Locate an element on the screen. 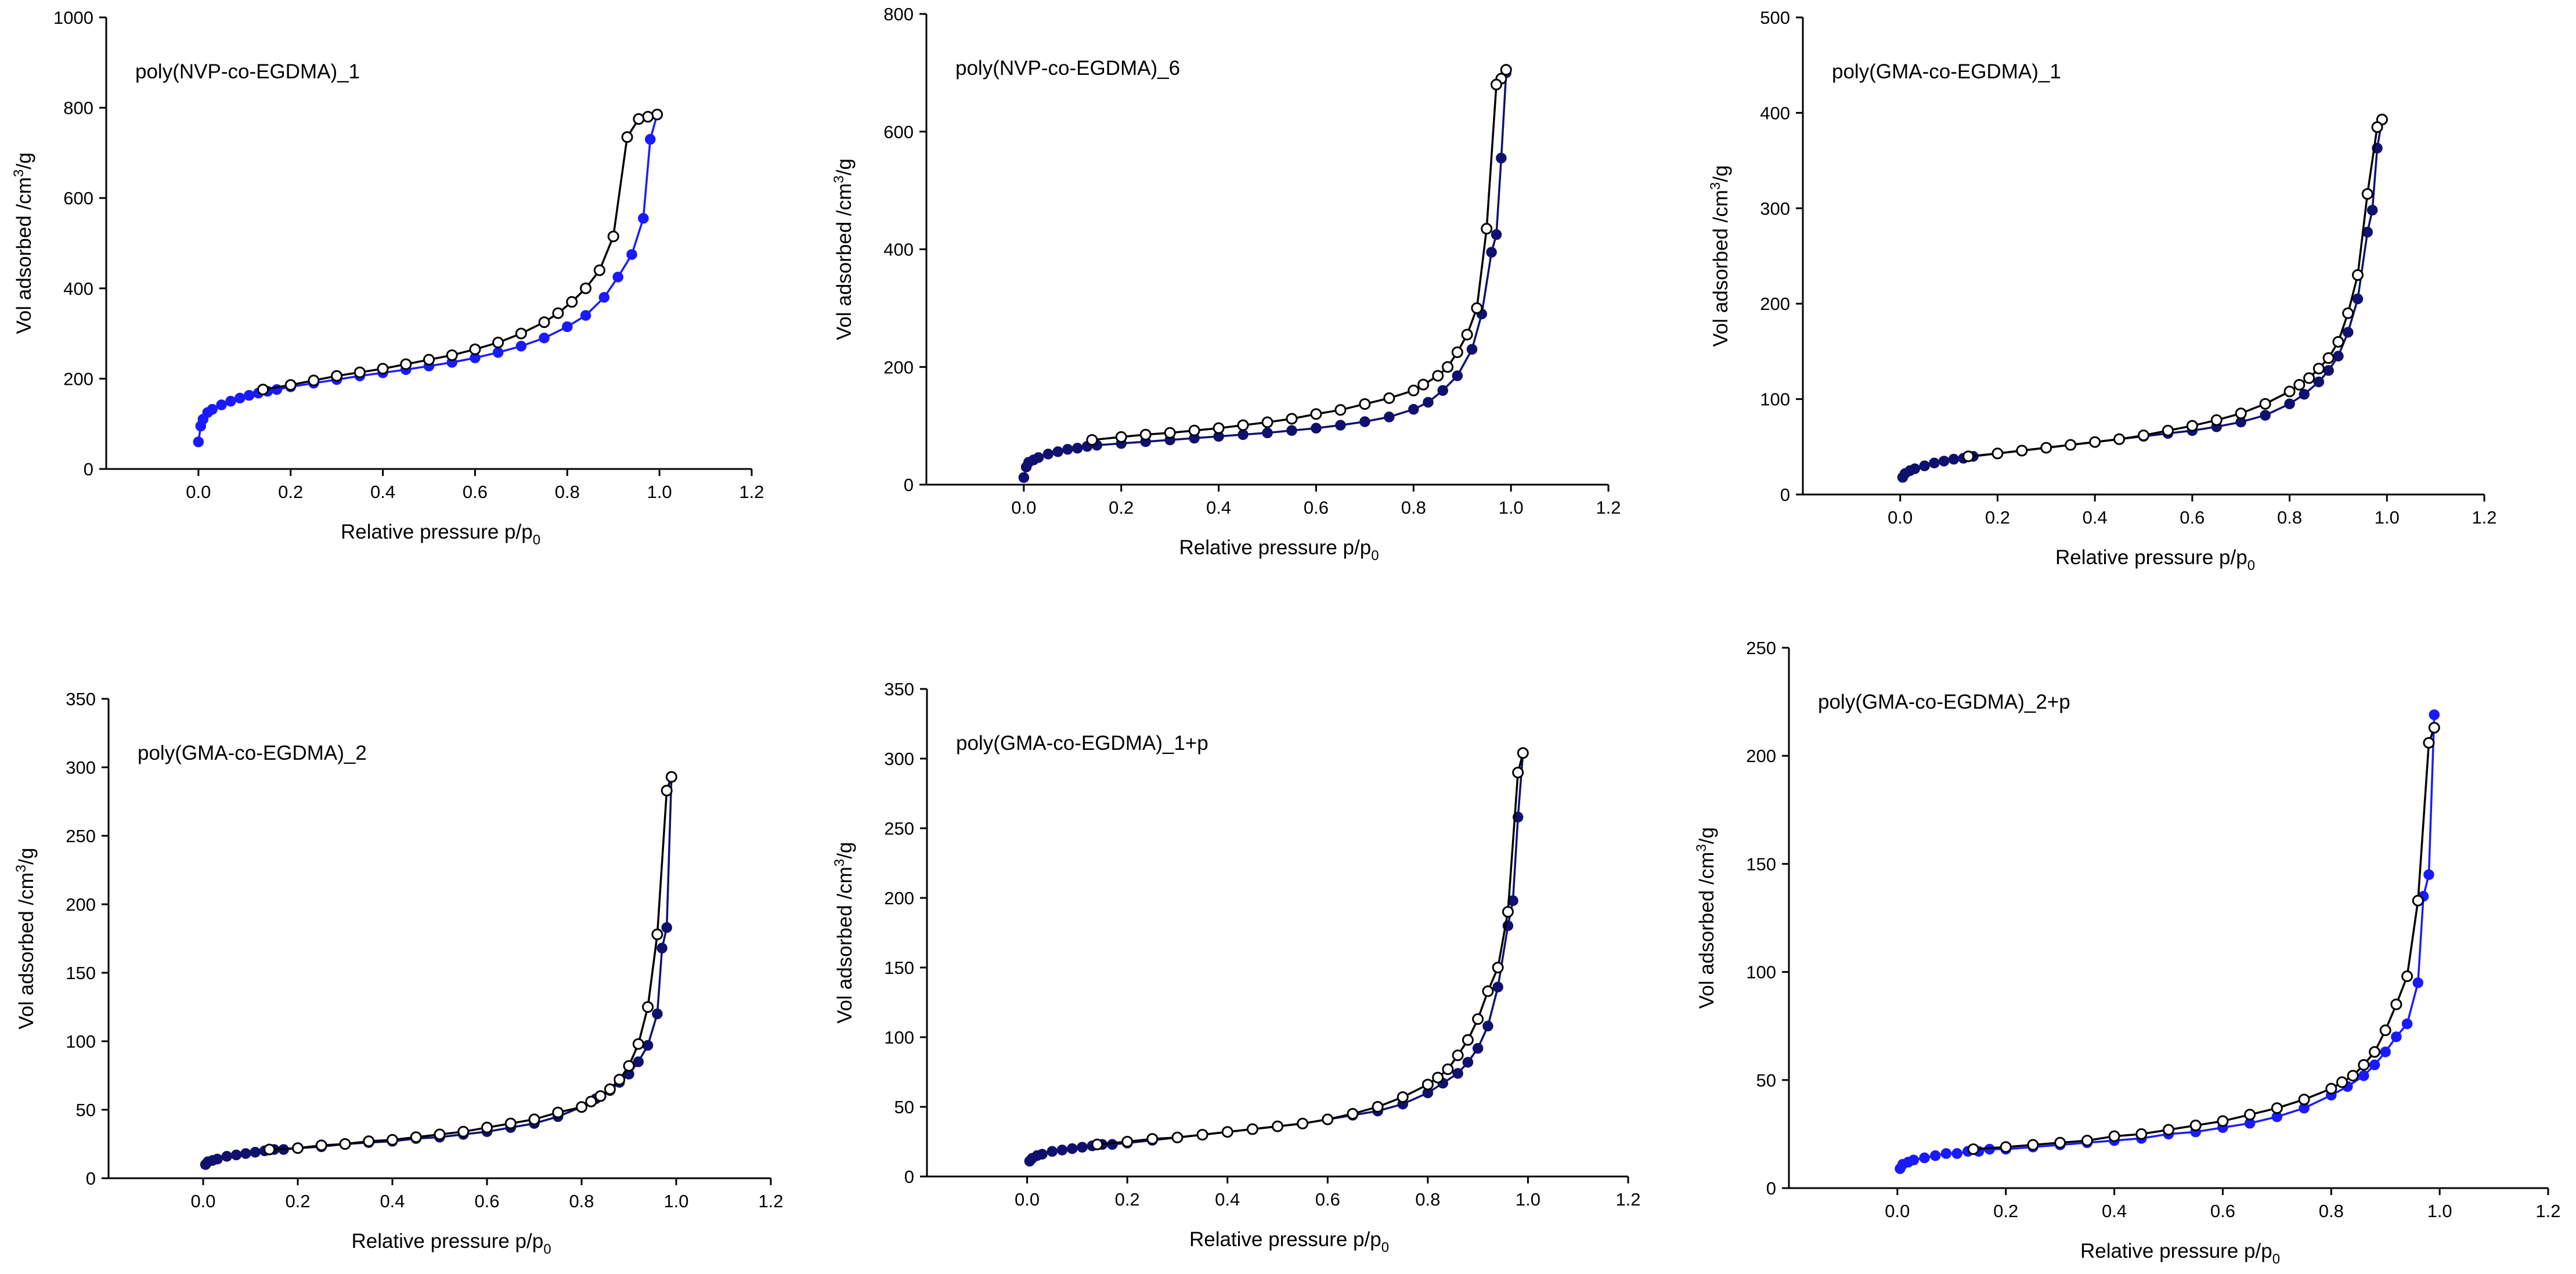 This screenshot has width=2576, height=1274. x-tick-label: 0.0 is located at coordinates (1027, 1199).